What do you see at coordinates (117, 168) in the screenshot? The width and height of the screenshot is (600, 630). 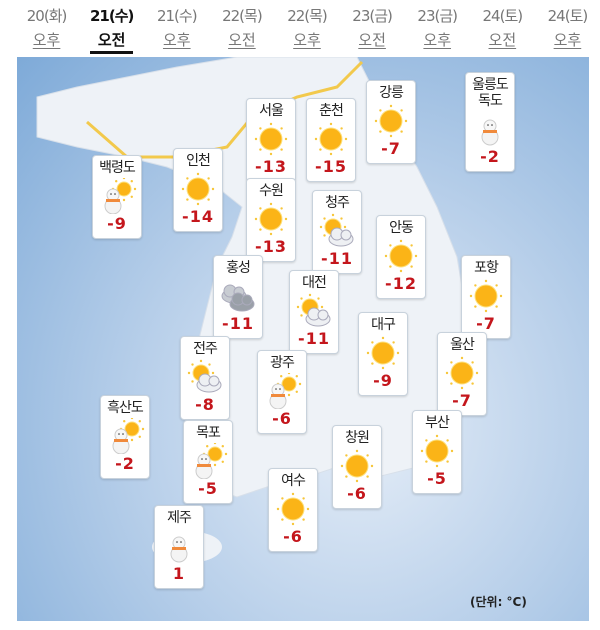 I see `city-name: 백령도` at bounding box center [117, 168].